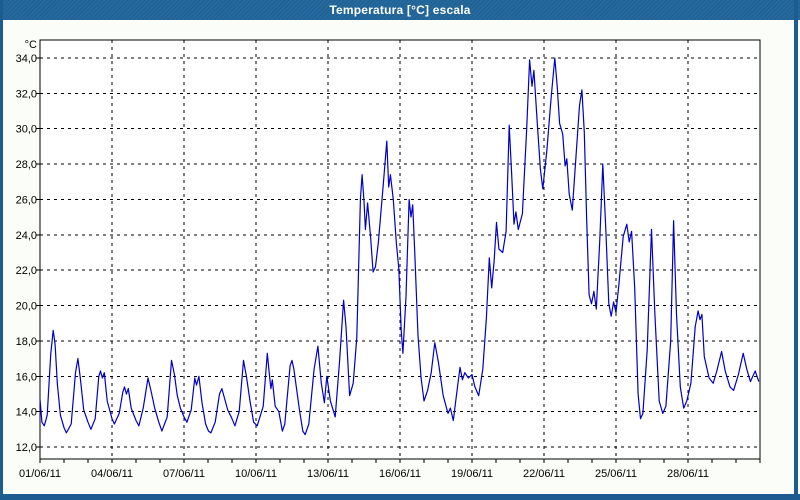  What do you see at coordinates (26, 342) in the screenshot?
I see `y-tick-label: 18,0` at bounding box center [26, 342].